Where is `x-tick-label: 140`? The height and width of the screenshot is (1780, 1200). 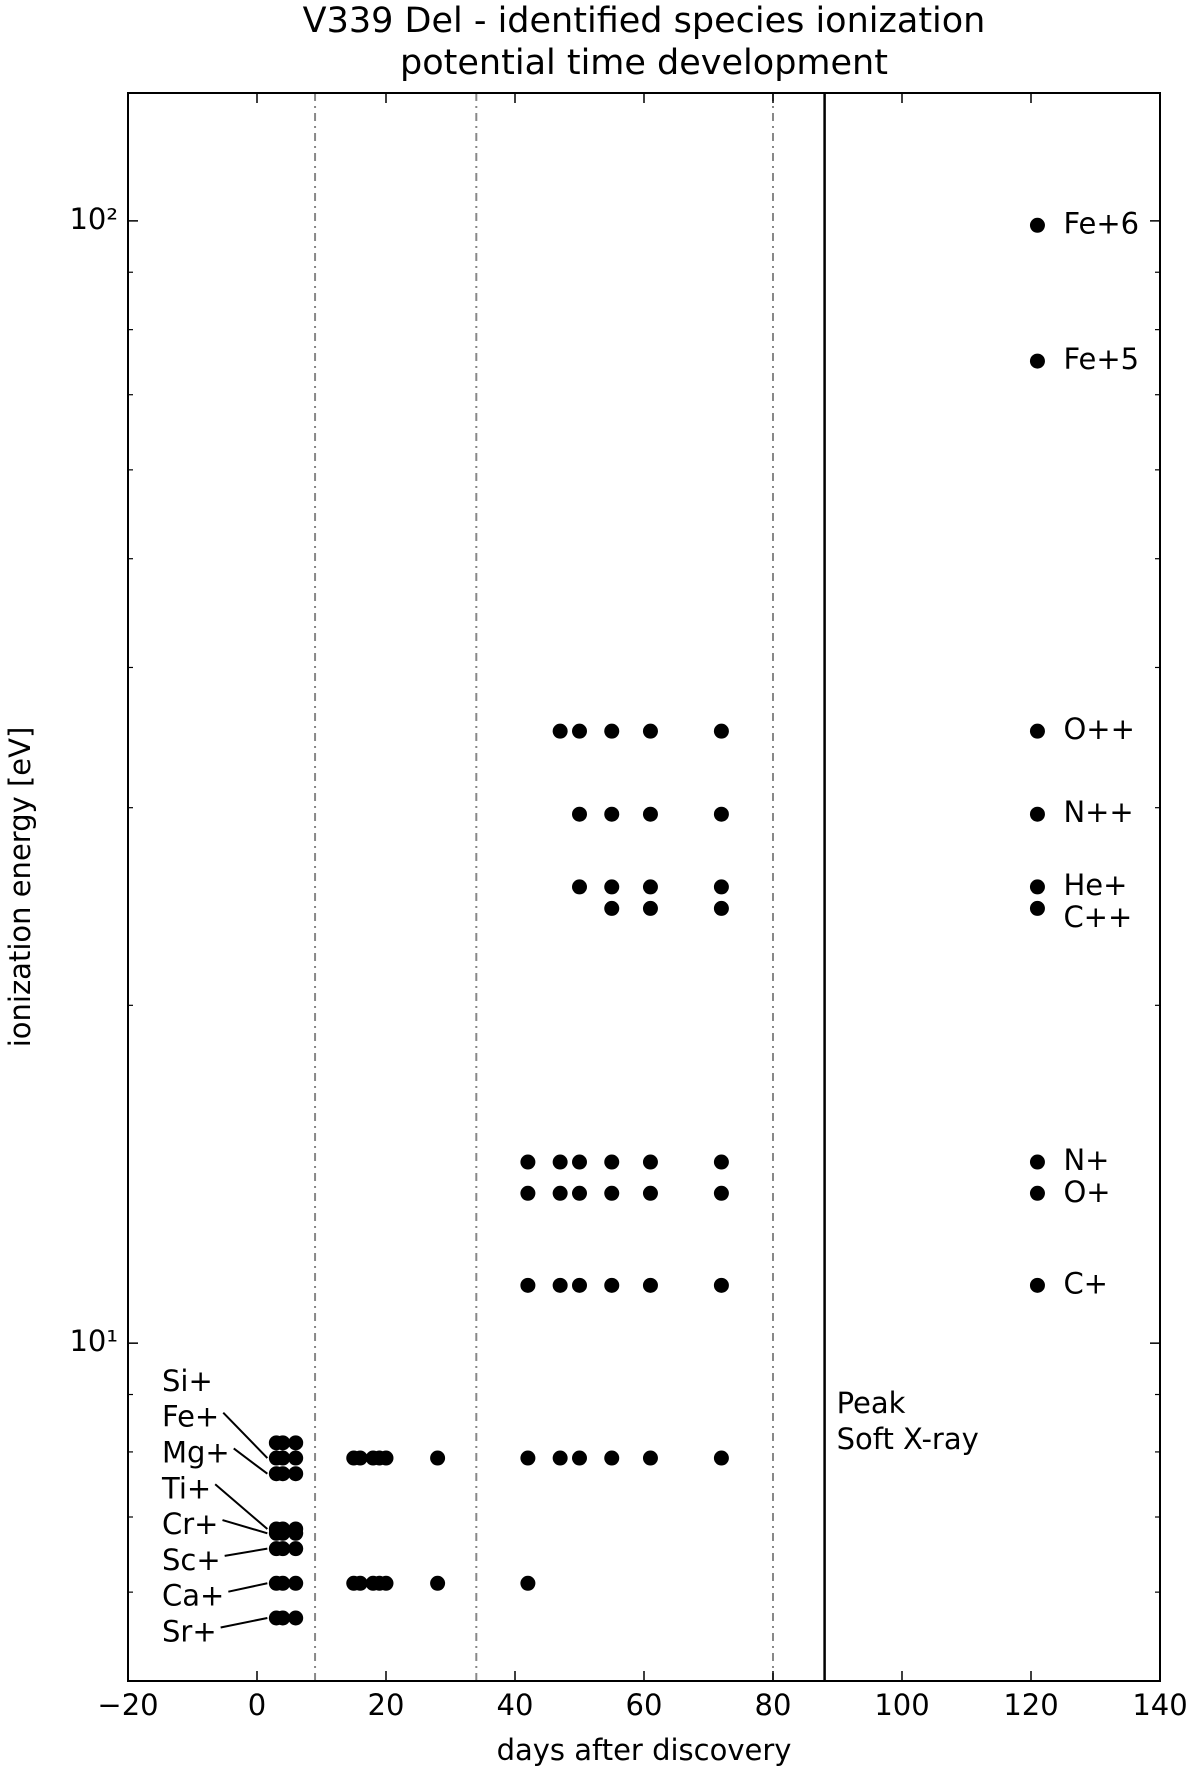
x-tick-label: 140 is located at coordinates (1159, 1705).